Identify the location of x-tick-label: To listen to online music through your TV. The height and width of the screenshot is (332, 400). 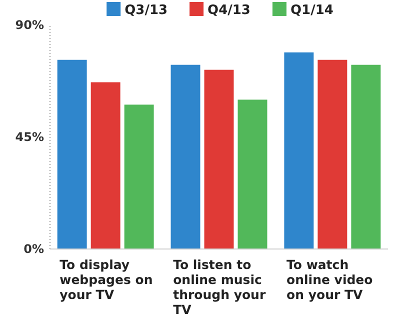
(219, 287).